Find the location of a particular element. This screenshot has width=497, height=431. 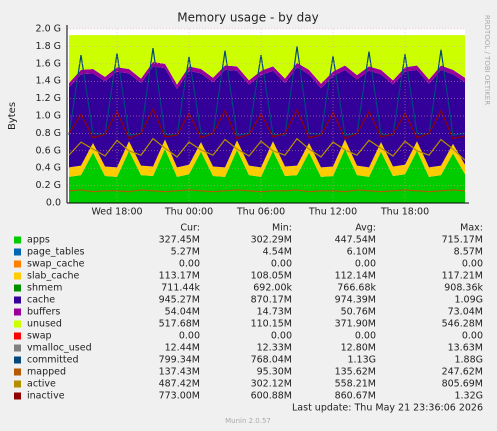

legend-stat: 4.54M is located at coordinates (277, 252).